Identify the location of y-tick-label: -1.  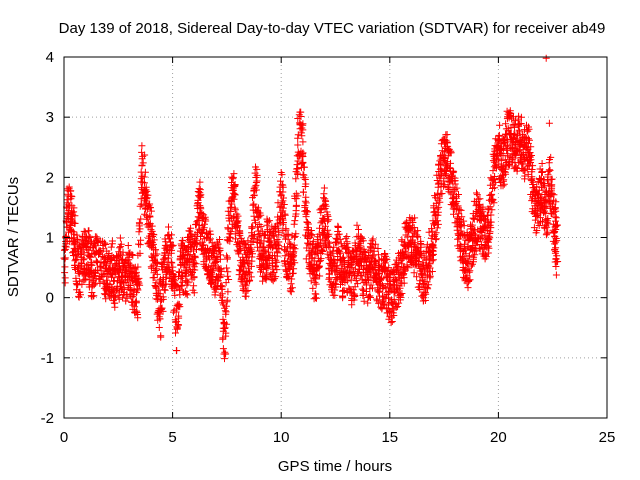
(47, 358).